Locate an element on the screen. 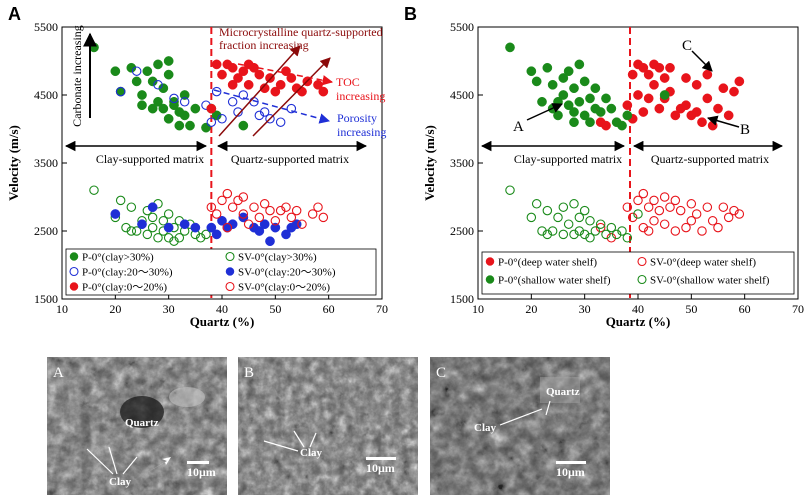 The height and width of the screenshot is (498, 809). panel-b-legend-label: SV-0°(shallow water shelf) is located at coordinates (710, 281).